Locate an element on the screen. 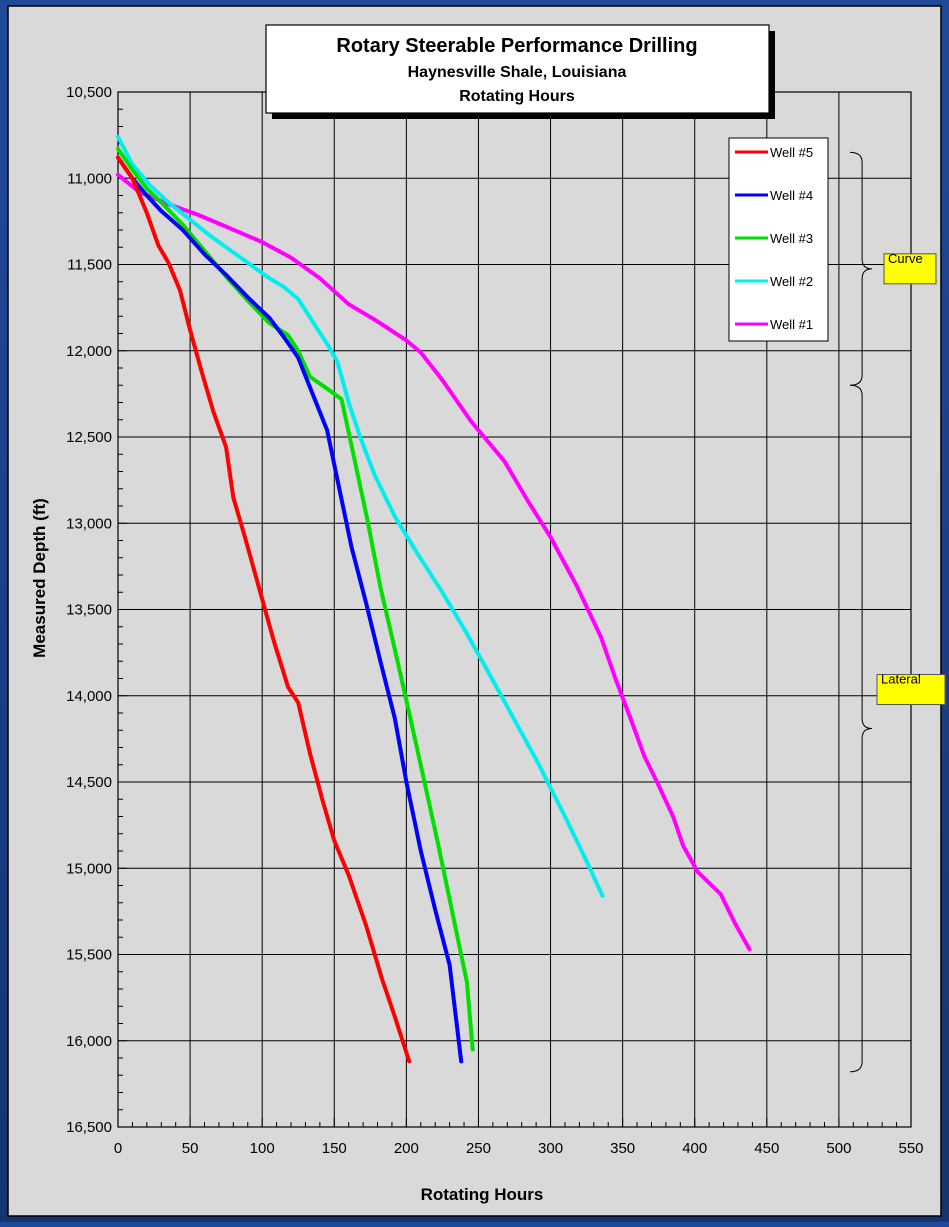 The height and width of the screenshot is (1227, 949). legend-label: Well #4 is located at coordinates (791, 195).